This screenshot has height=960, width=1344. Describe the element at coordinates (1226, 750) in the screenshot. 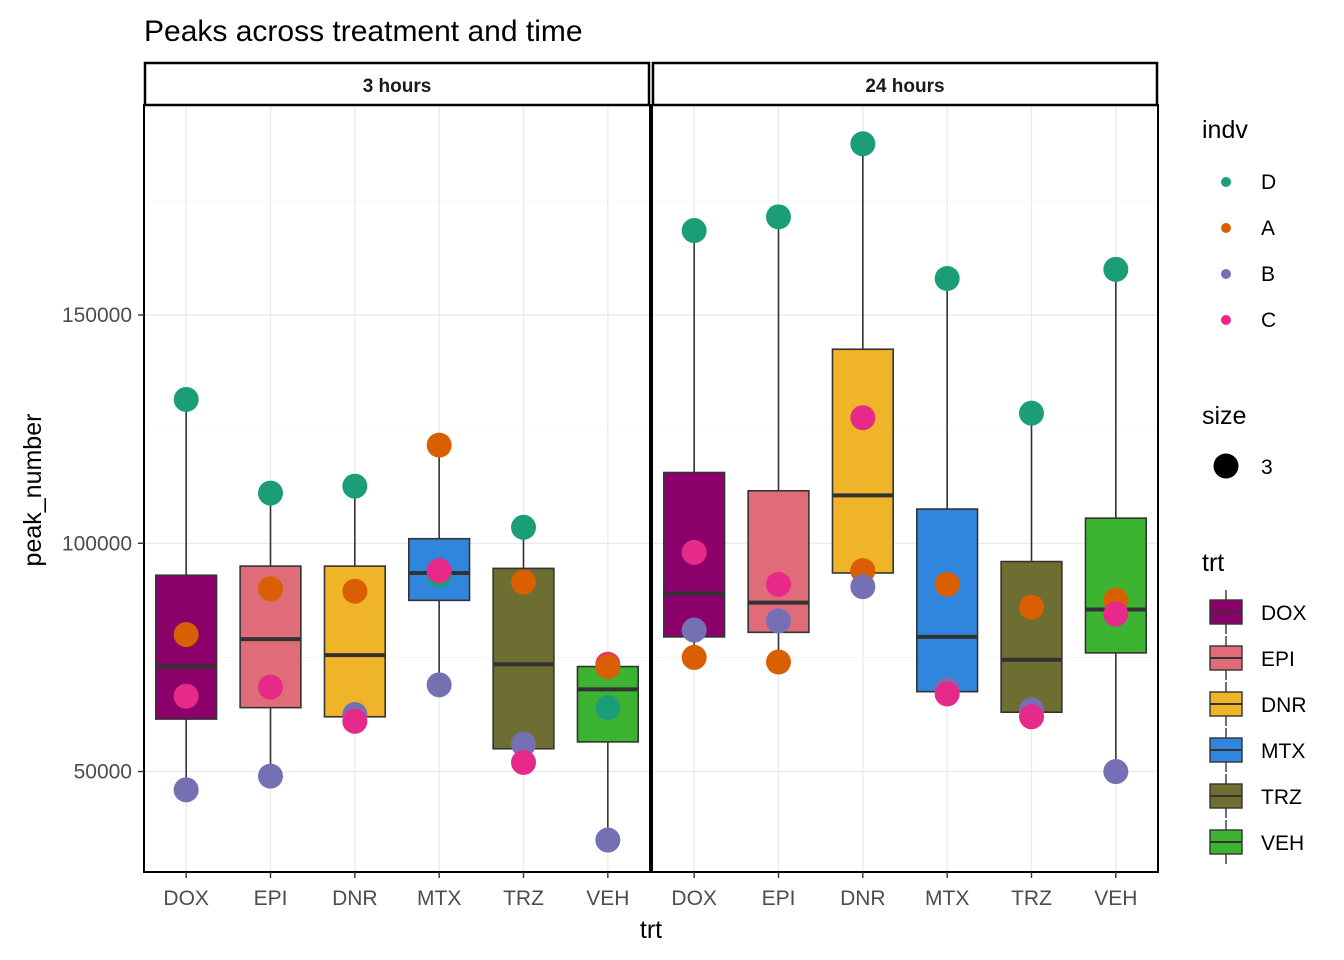

I see `legend-key-trt-mtx` at that location.